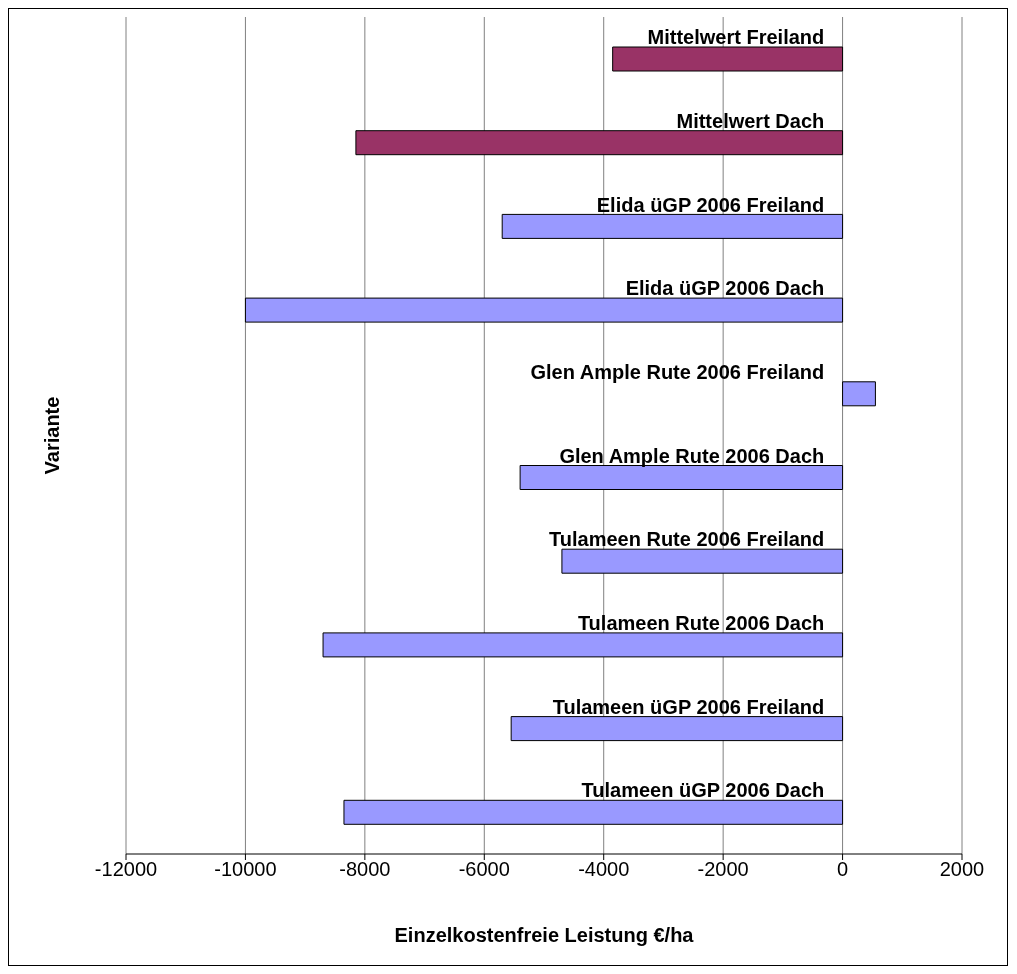  I want to click on x-tick-label: 0, so click(843, 869).